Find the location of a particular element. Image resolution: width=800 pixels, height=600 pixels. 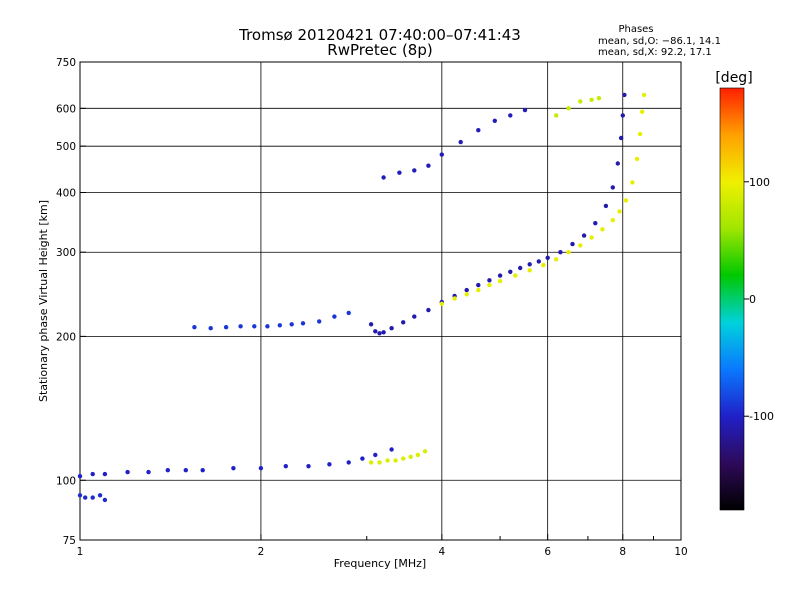

colorbar-ticks: -100 0 100 is located at coordinates (759, 299).